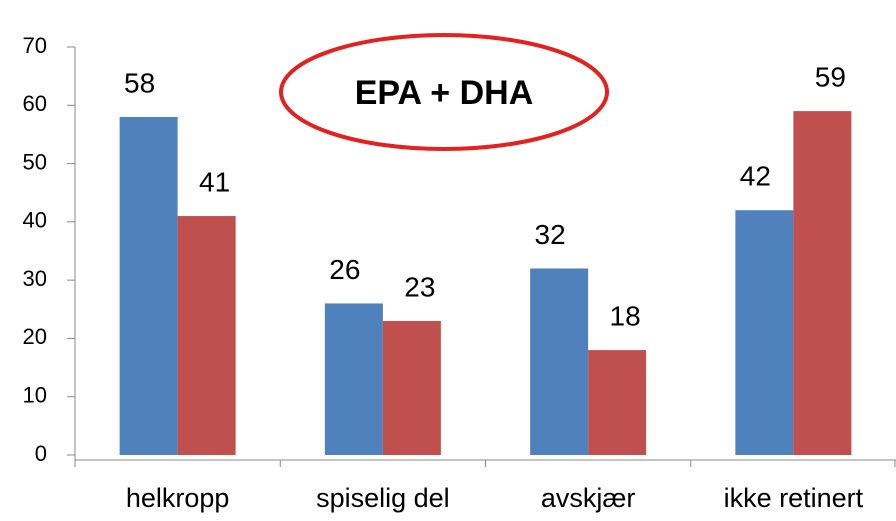 This screenshot has width=896, height=521. Describe the element at coordinates (178, 498) in the screenshot. I see `x-tick-label: helkropp` at that location.